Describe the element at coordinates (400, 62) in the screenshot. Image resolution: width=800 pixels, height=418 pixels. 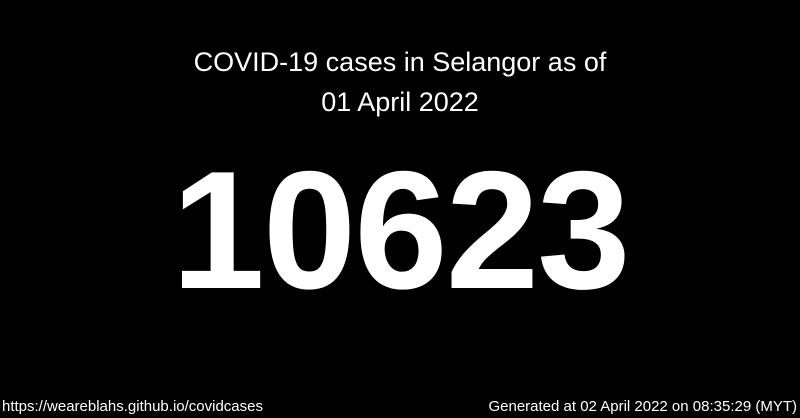
I see `title-line-1: COVID-19 cases in Selangor as of` at that location.